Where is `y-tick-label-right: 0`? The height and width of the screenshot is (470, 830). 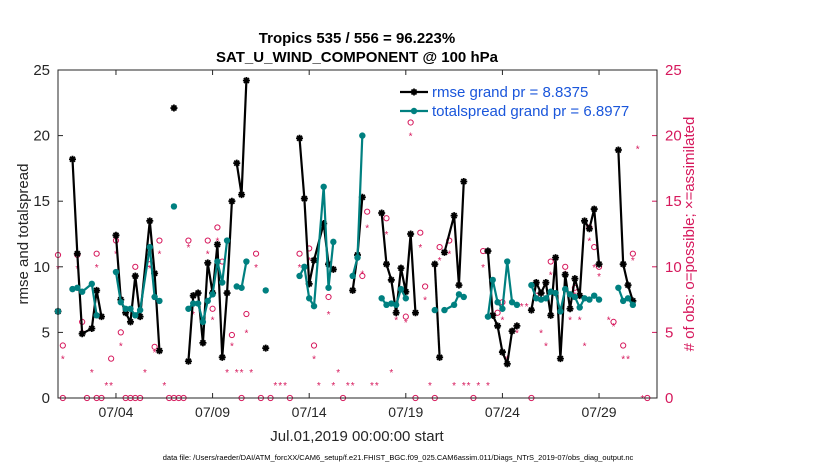 y-tick-label-right: 0 is located at coordinates (669, 398).